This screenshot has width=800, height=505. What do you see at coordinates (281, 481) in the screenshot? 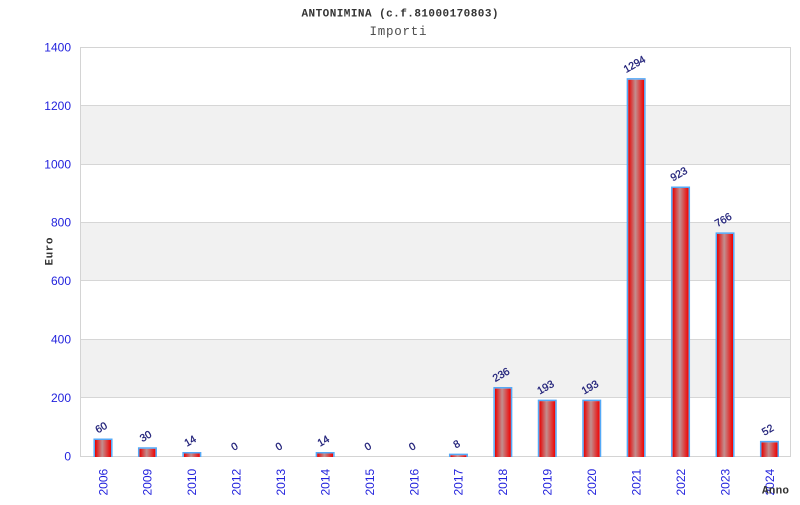
I see `svg-text: 2013` at bounding box center [281, 481].